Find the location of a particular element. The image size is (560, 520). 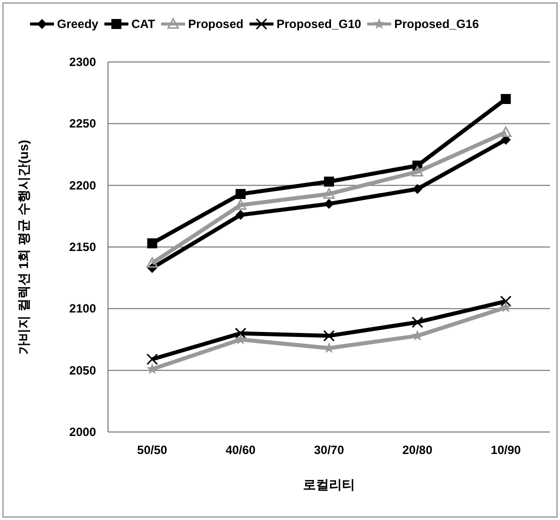

y-tick-label: 2100 is located at coordinates (82, 309).